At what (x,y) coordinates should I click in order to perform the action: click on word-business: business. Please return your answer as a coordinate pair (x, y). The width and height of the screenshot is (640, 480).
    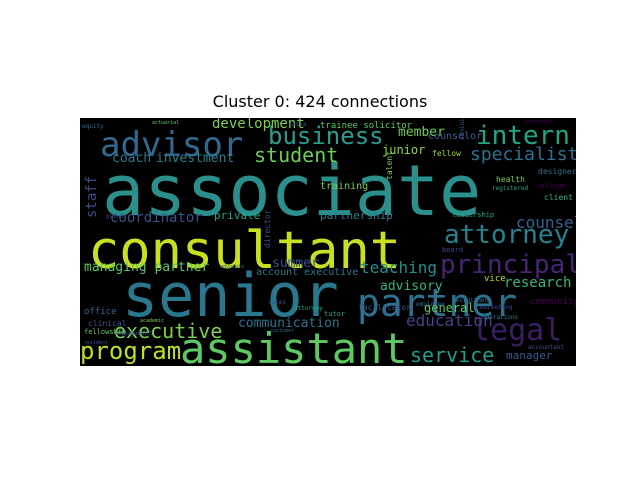
    Looking at the image, I should click on (326, 136).